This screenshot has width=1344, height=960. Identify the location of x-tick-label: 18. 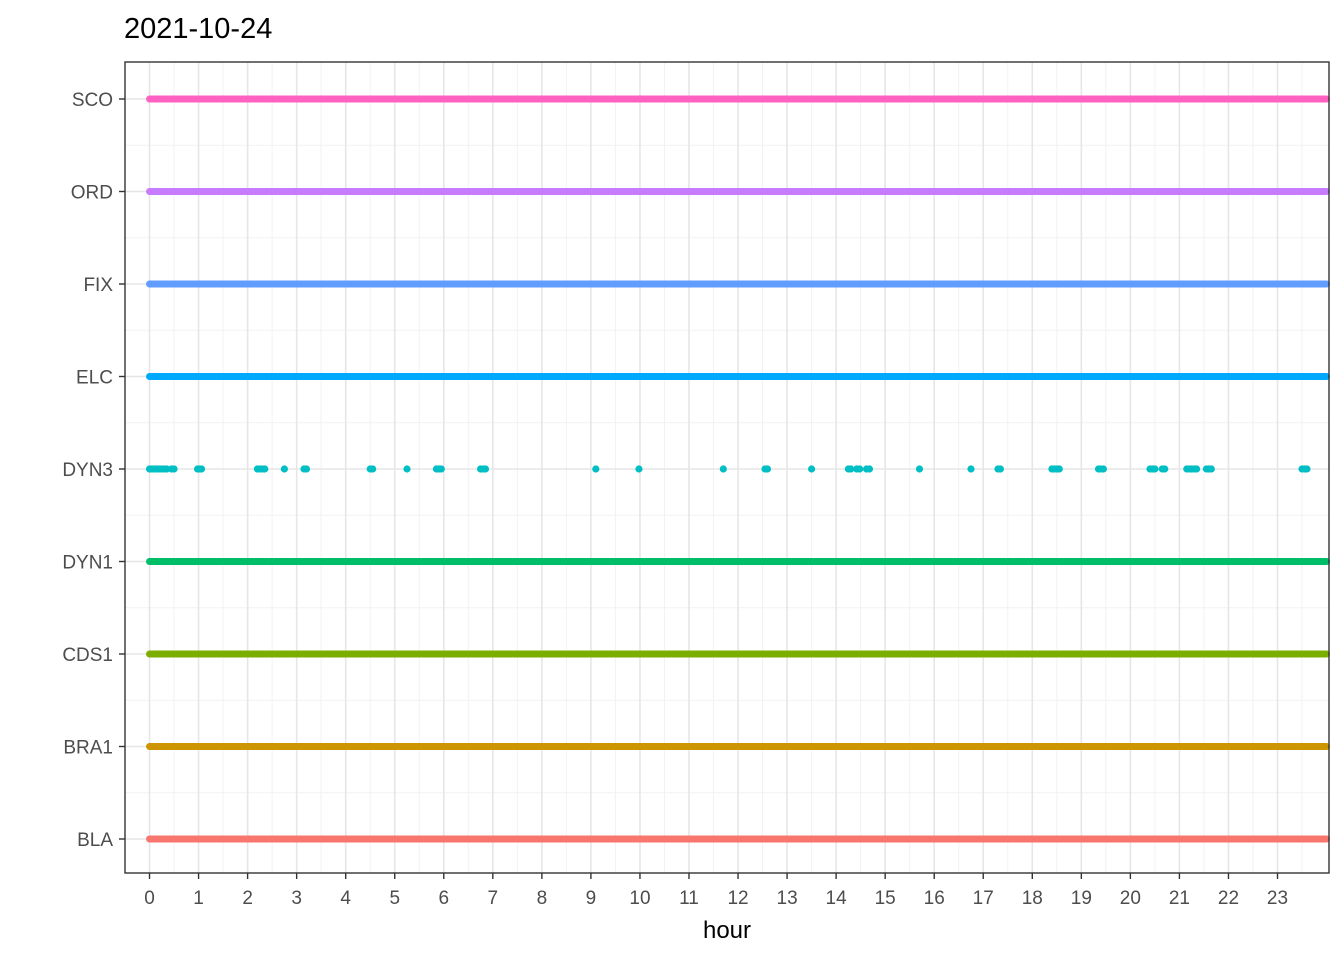
(1032, 898).